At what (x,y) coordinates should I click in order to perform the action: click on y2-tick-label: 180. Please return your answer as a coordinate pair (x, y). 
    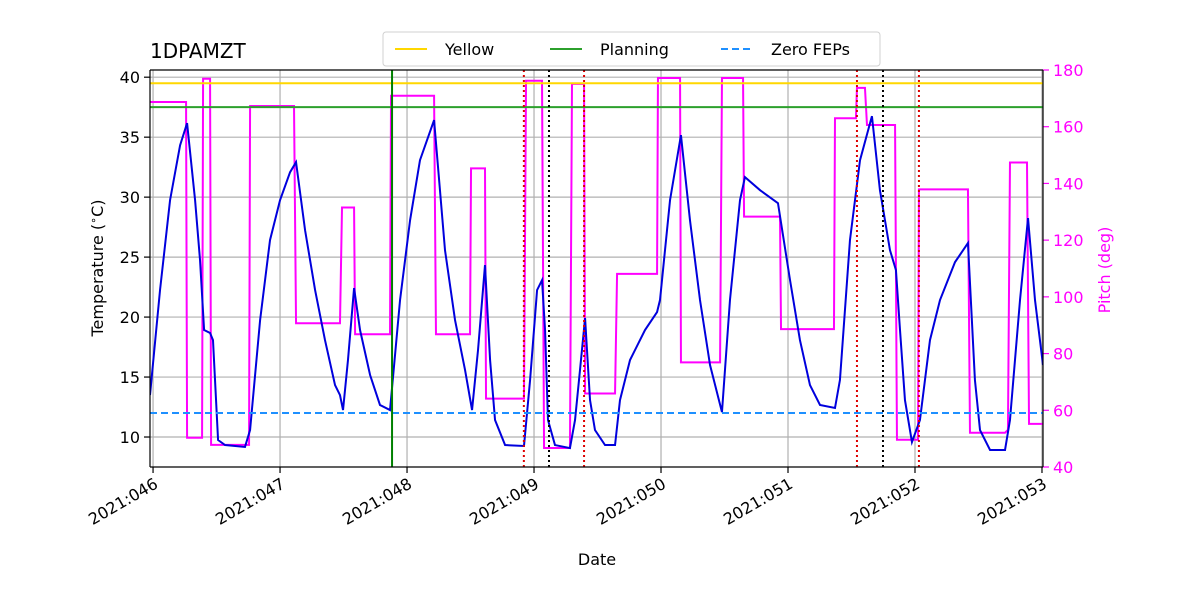
    Looking at the image, I should click on (1068, 70).